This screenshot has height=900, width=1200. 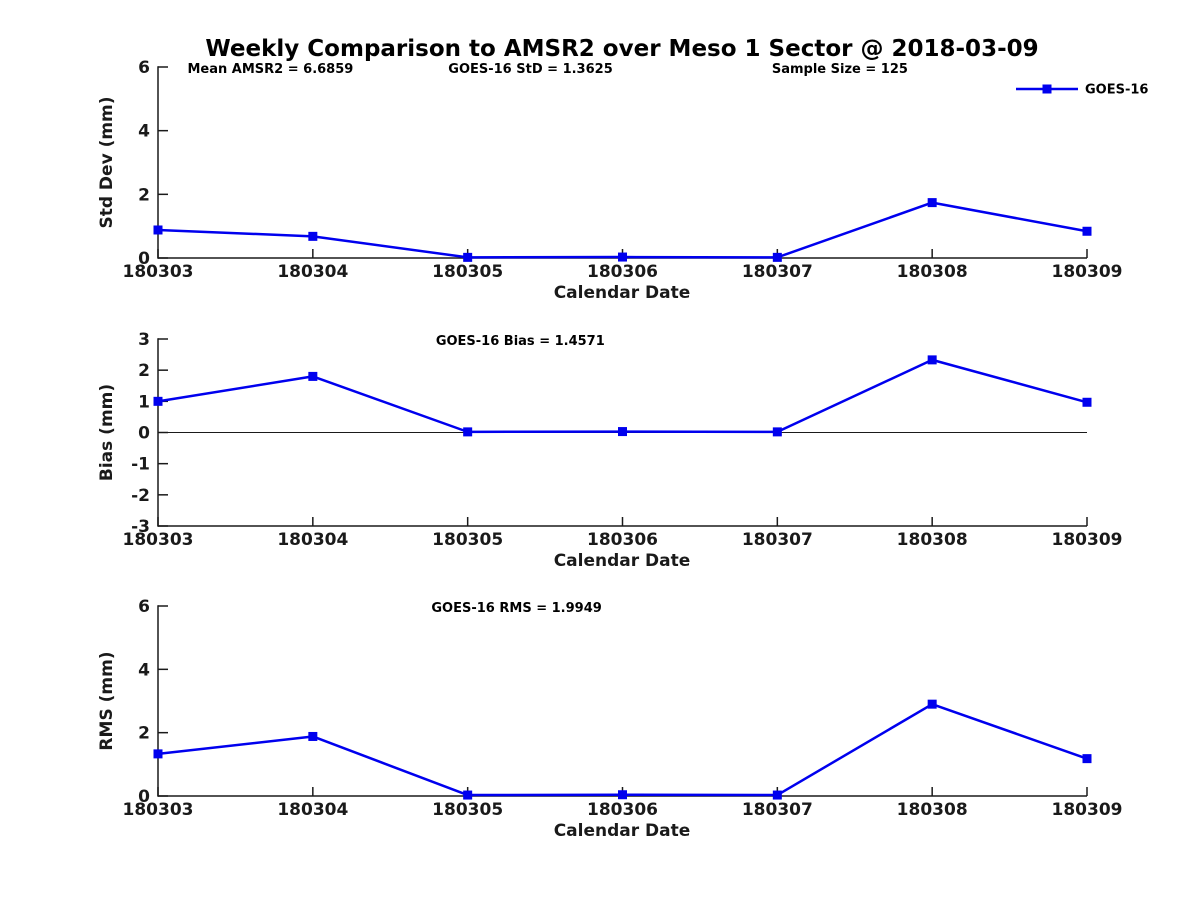 What do you see at coordinates (140, 465) in the screenshot?
I see `y-tick-label: -1` at bounding box center [140, 465].